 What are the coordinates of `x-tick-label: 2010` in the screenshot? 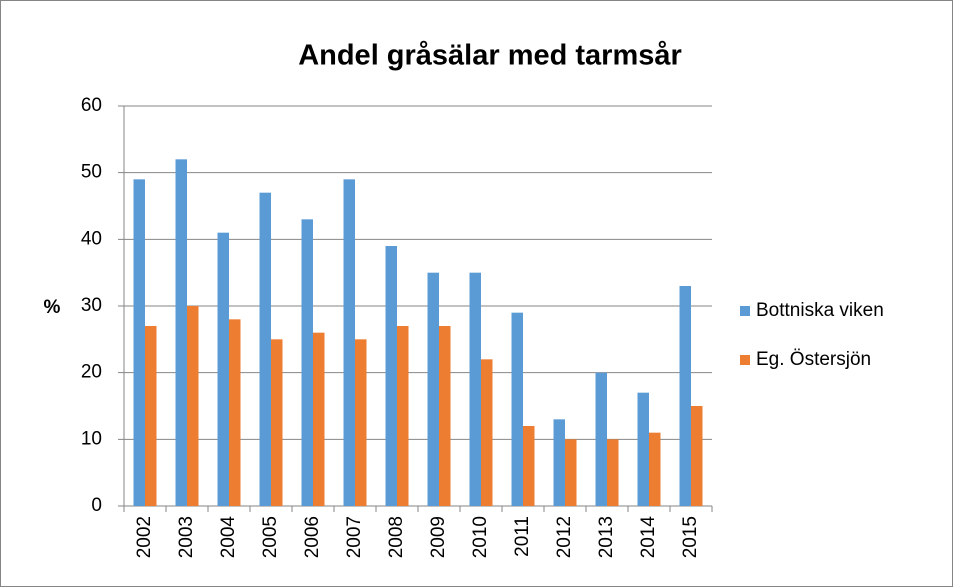 It's located at (480, 537).